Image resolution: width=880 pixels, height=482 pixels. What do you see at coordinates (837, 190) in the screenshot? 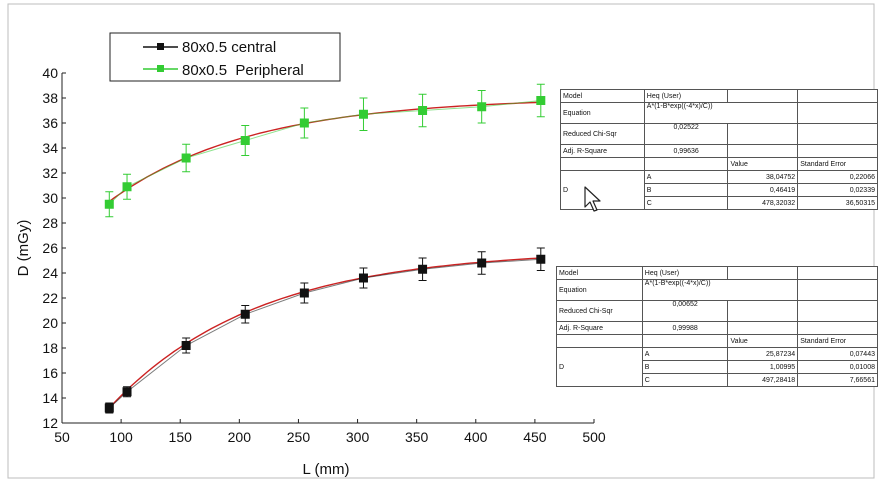
I see `param-error: 0,02339` at bounding box center [837, 190].